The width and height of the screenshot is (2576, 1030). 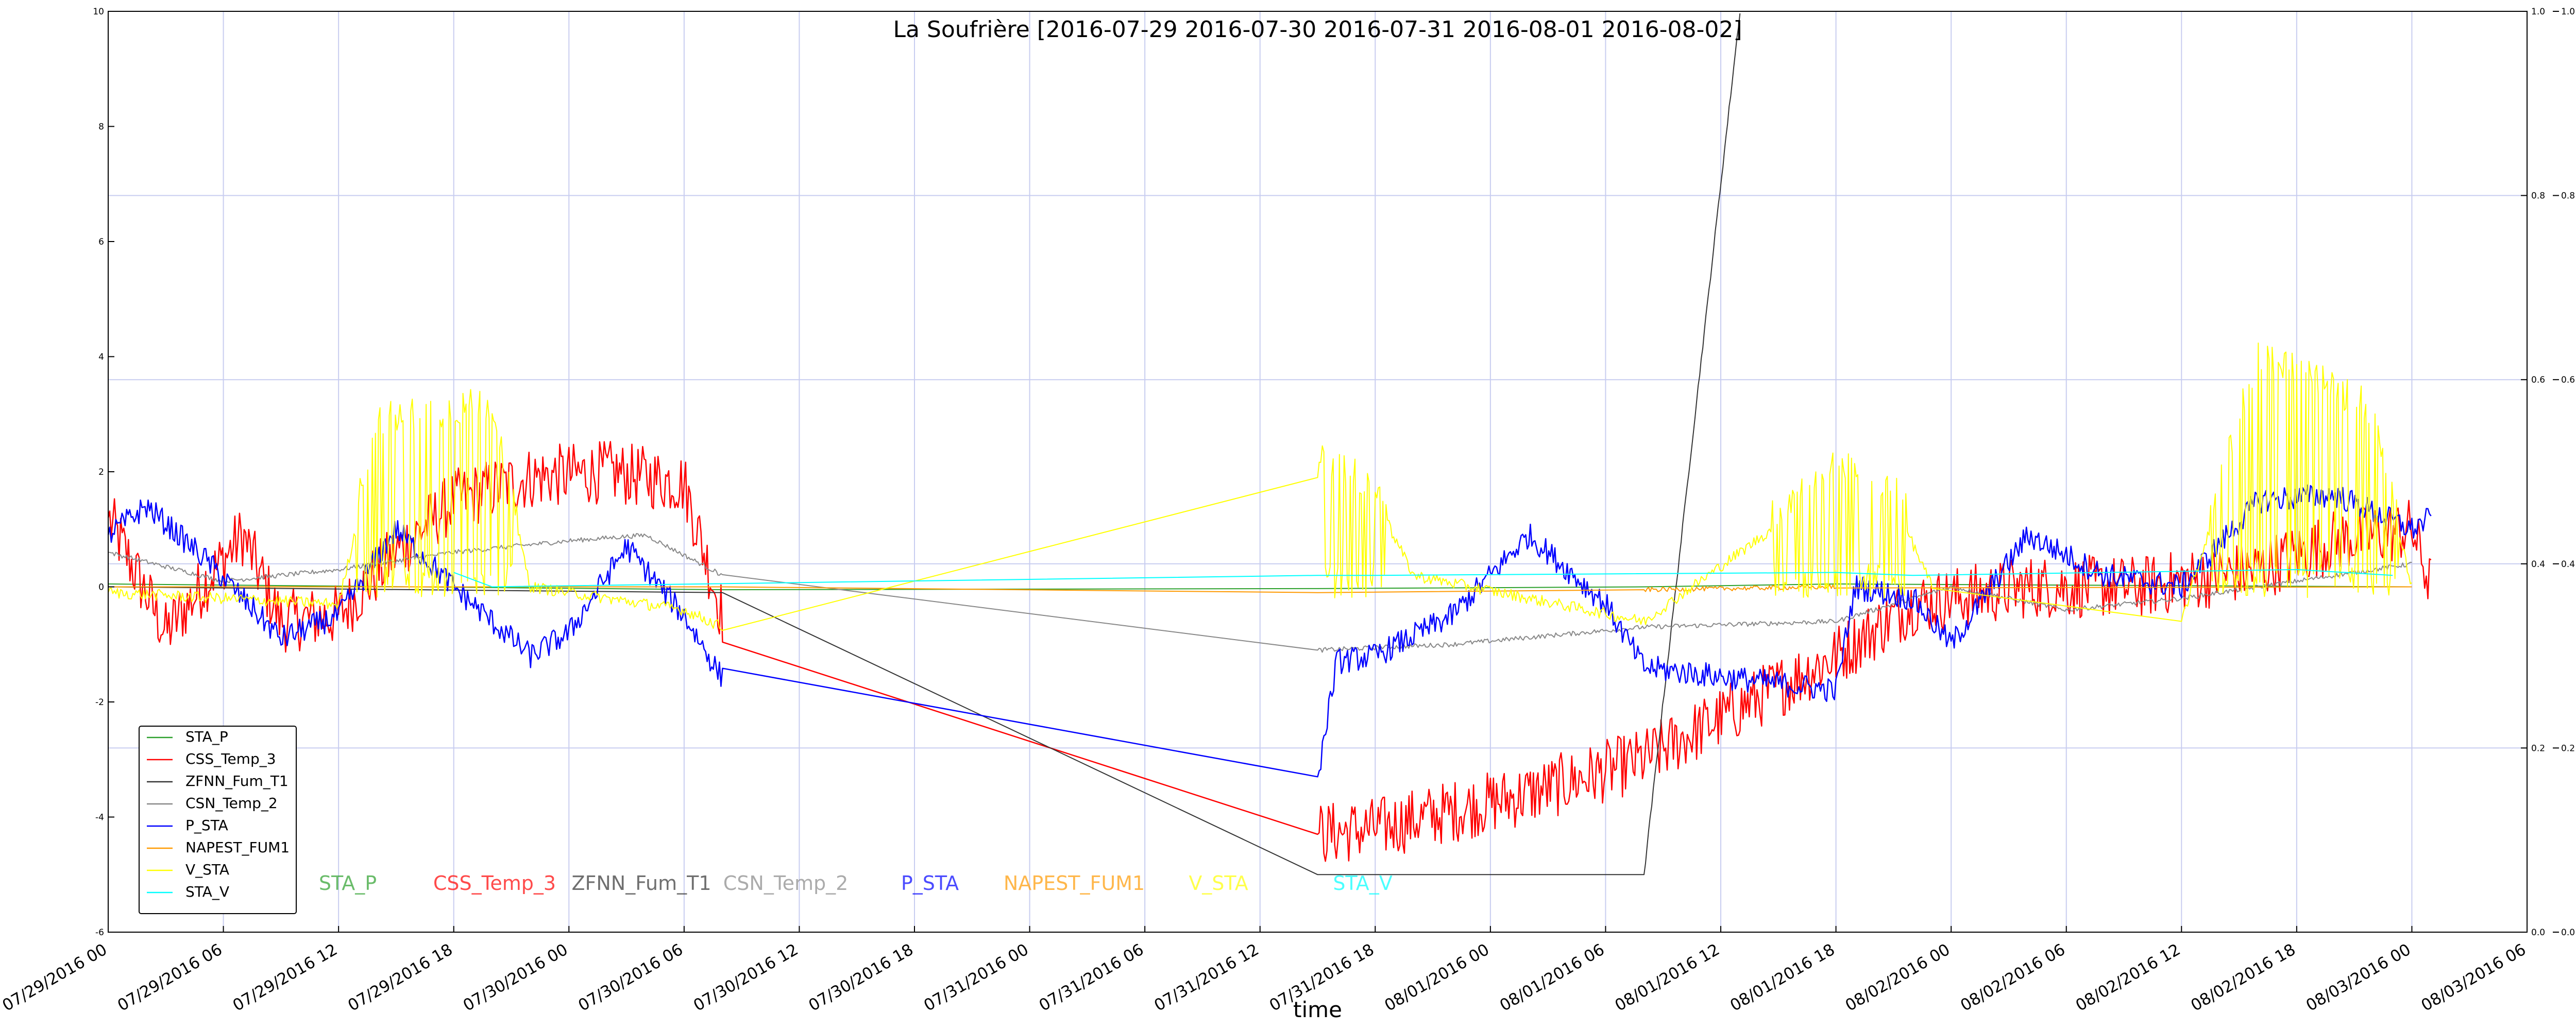 What do you see at coordinates (1218, 883) in the screenshot?
I see `series-tag: V_STA` at bounding box center [1218, 883].